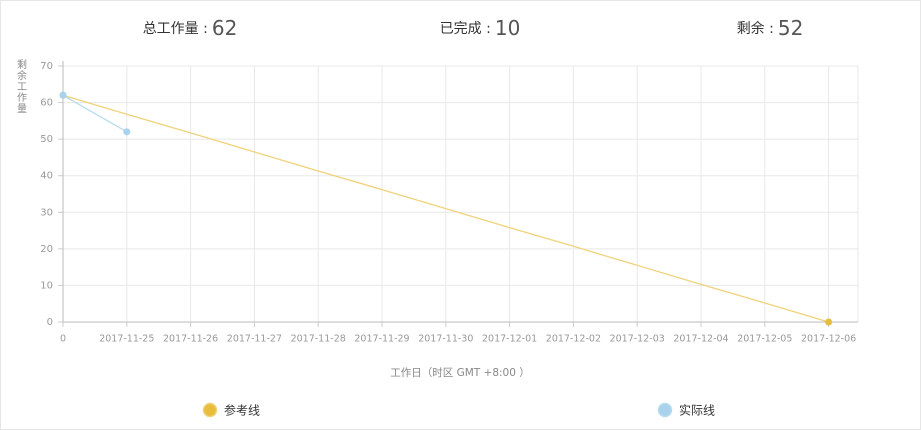 The width and height of the screenshot is (921, 430). Describe the element at coordinates (828, 339) in the screenshot. I see `x-tick-label: 2017-12-06` at that location.